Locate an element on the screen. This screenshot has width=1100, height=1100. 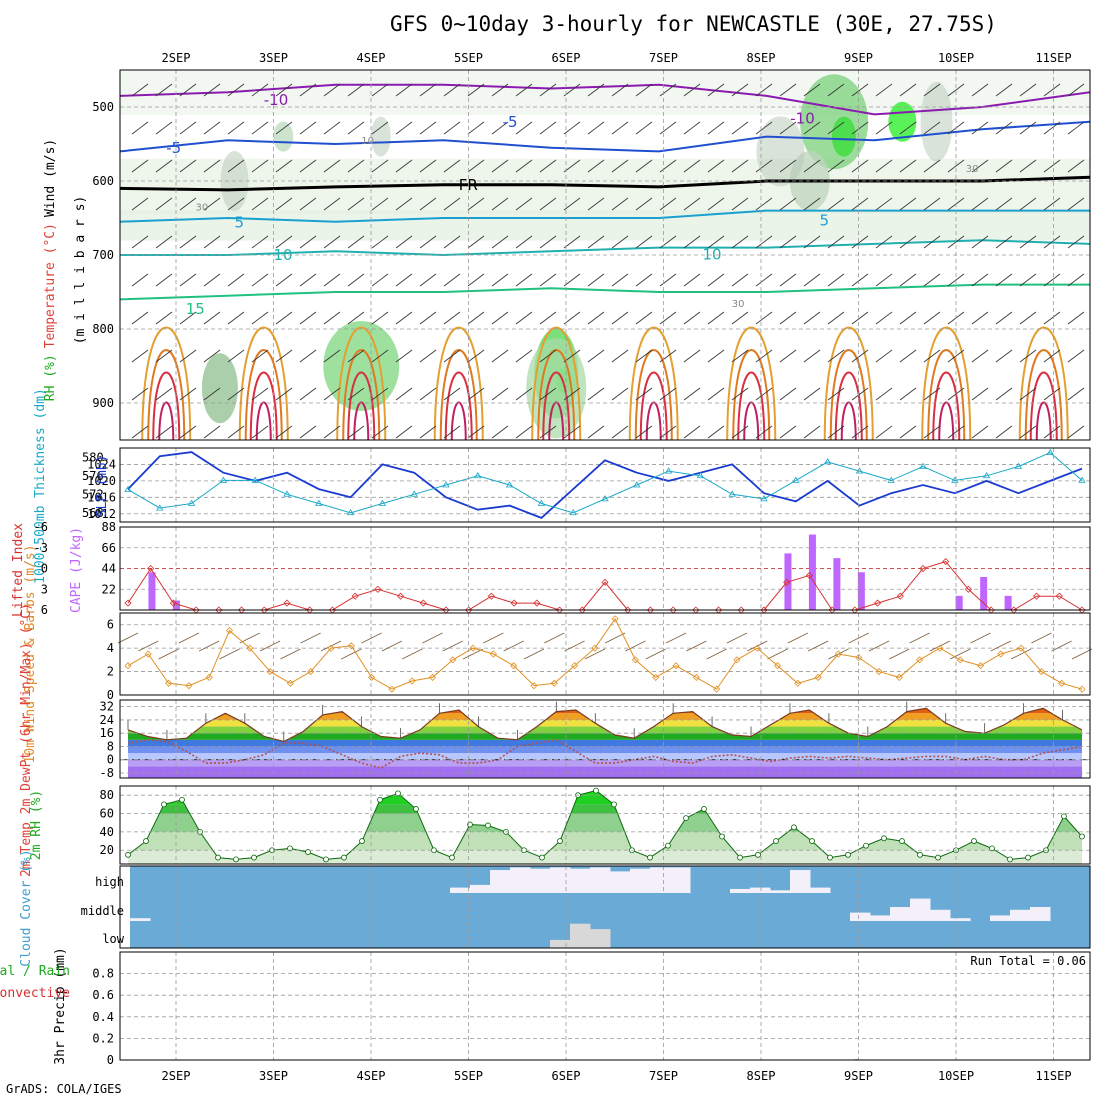
y-tick-temp-24: 24 is located at coordinates (107, 720).